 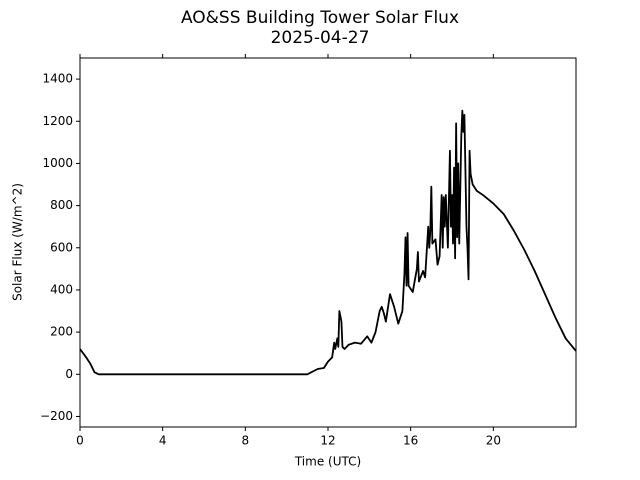 I want to click on x-tick-label: 16, so click(x=410, y=441).